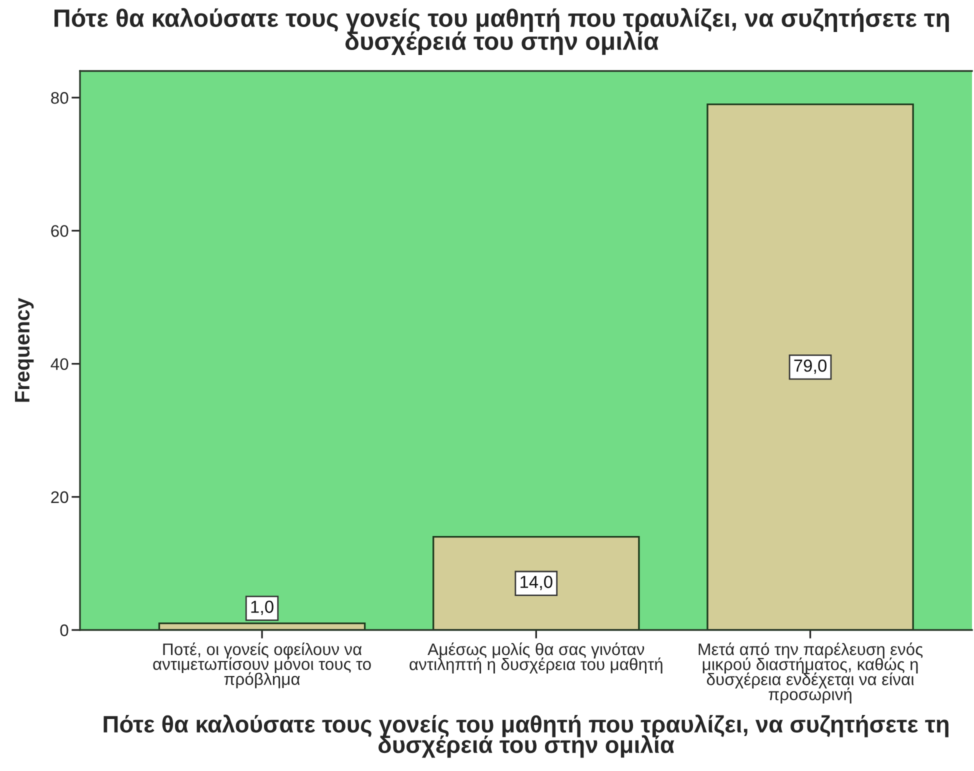  I want to click on y-tick-label: 20, so click(59, 497).